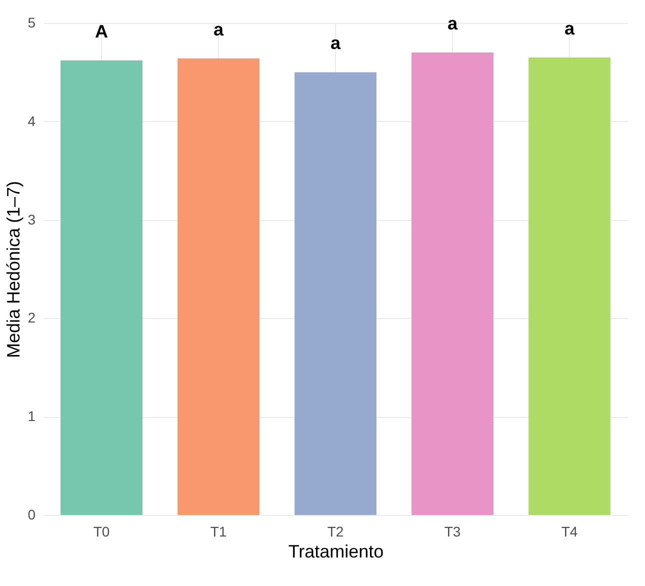 The height and width of the screenshot is (586, 645). What do you see at coordinates (32, 120) in the screenshot?
I see `y-tick-label: 4` at bounding box center [32, 120].